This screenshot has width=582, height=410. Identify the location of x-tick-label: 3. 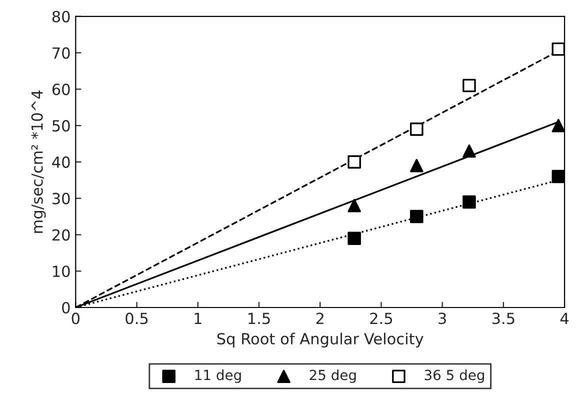
(442, 318).